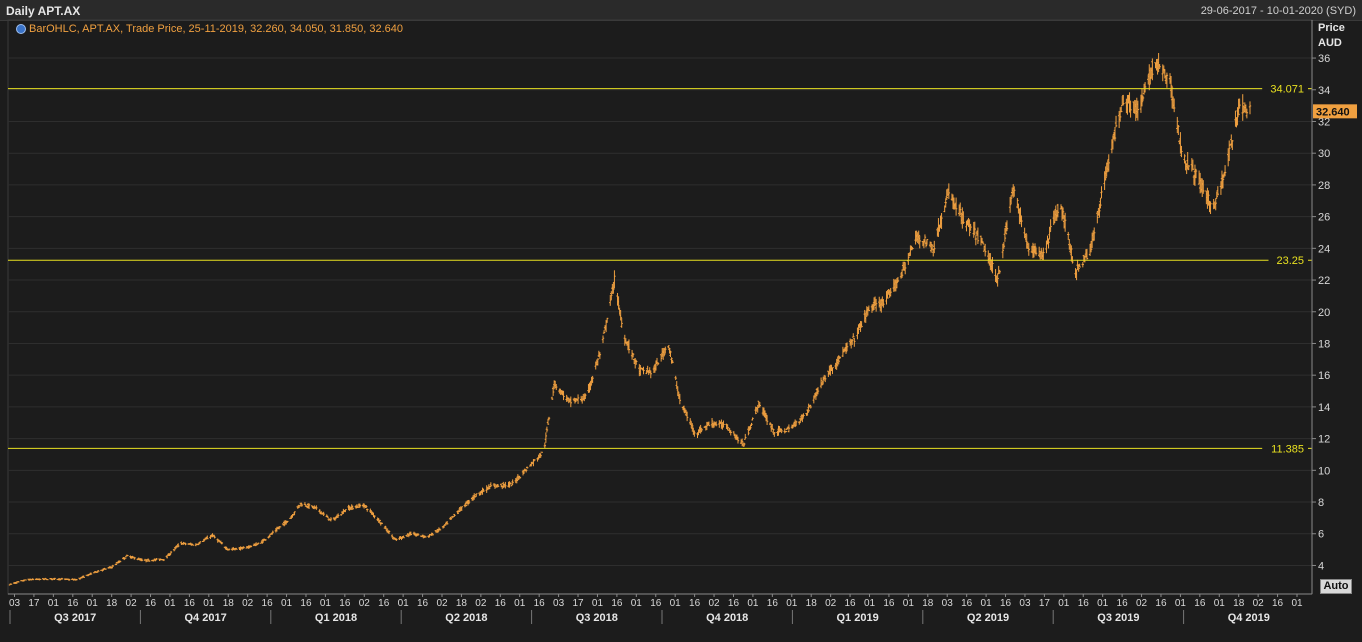 Image resolution: width=1362 pixels, height=642 pixels. I want to click on y-tick-label: 4, so click(1321, 566).